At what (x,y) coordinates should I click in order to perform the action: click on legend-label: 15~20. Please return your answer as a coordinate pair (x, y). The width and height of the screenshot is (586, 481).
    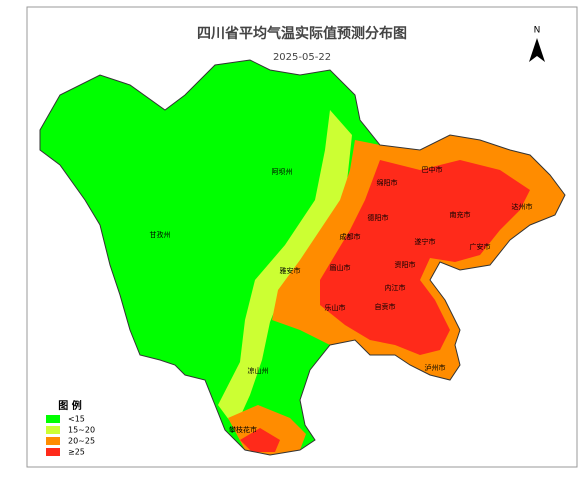
    Looking at the image, I should click on (81, 430).